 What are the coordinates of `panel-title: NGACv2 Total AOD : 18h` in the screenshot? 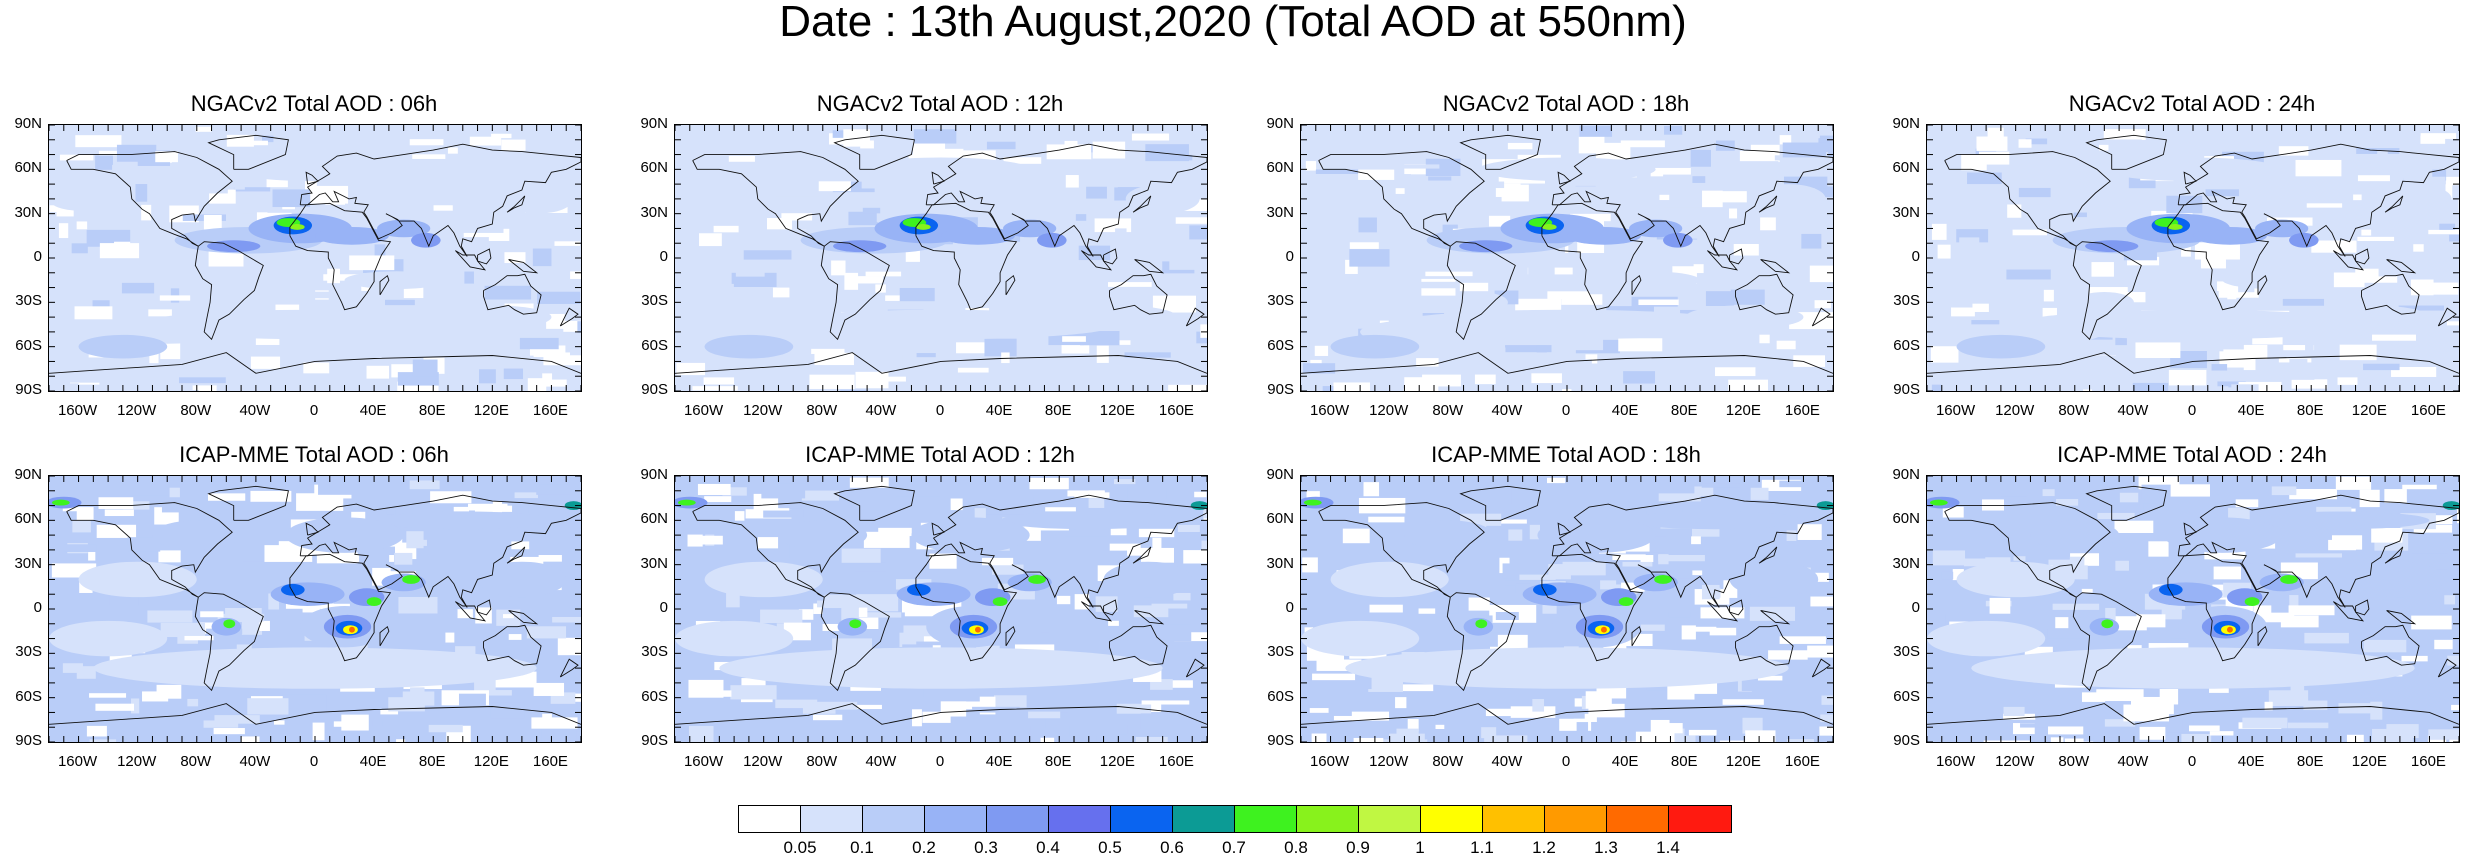 It's located at (1566, 104).